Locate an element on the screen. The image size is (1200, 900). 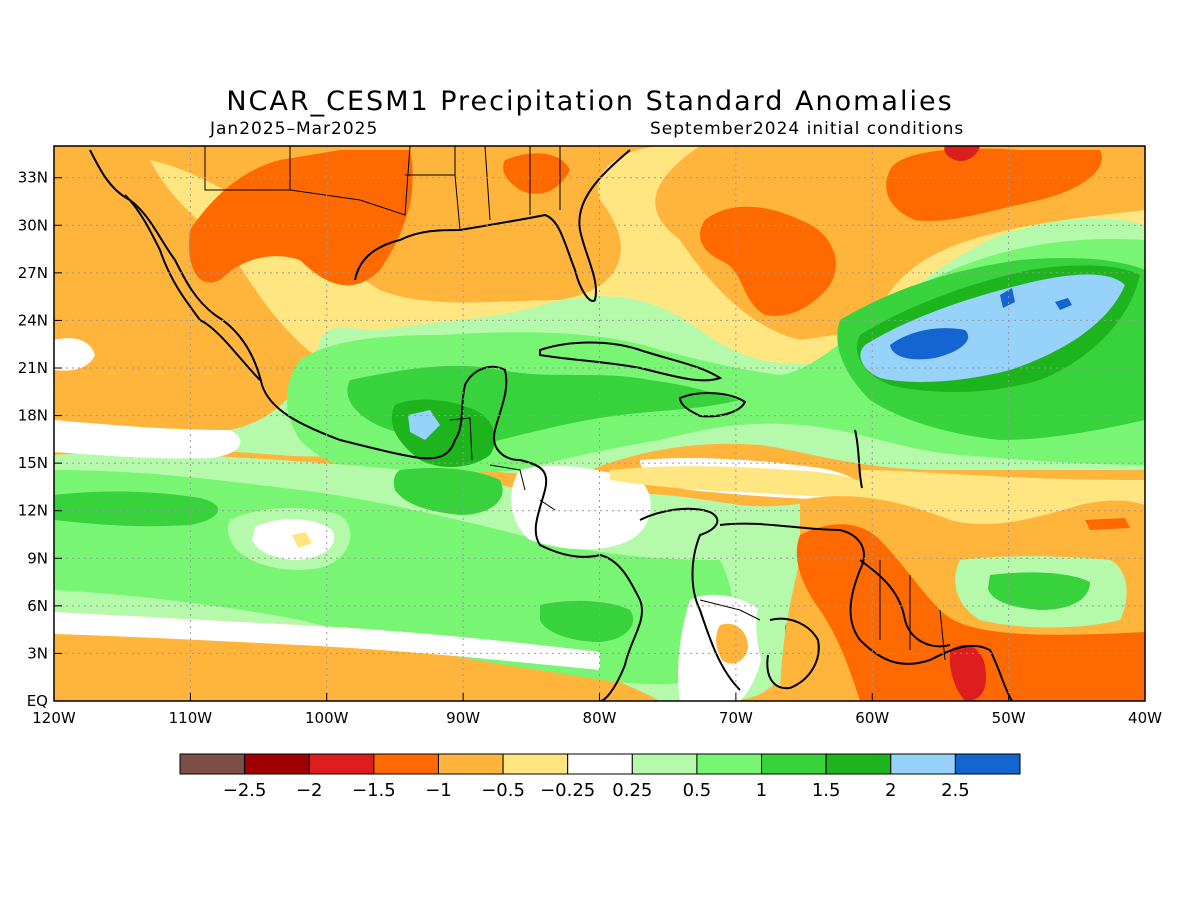
lat-tick-label: 3N is located at coordinates (37, 653).